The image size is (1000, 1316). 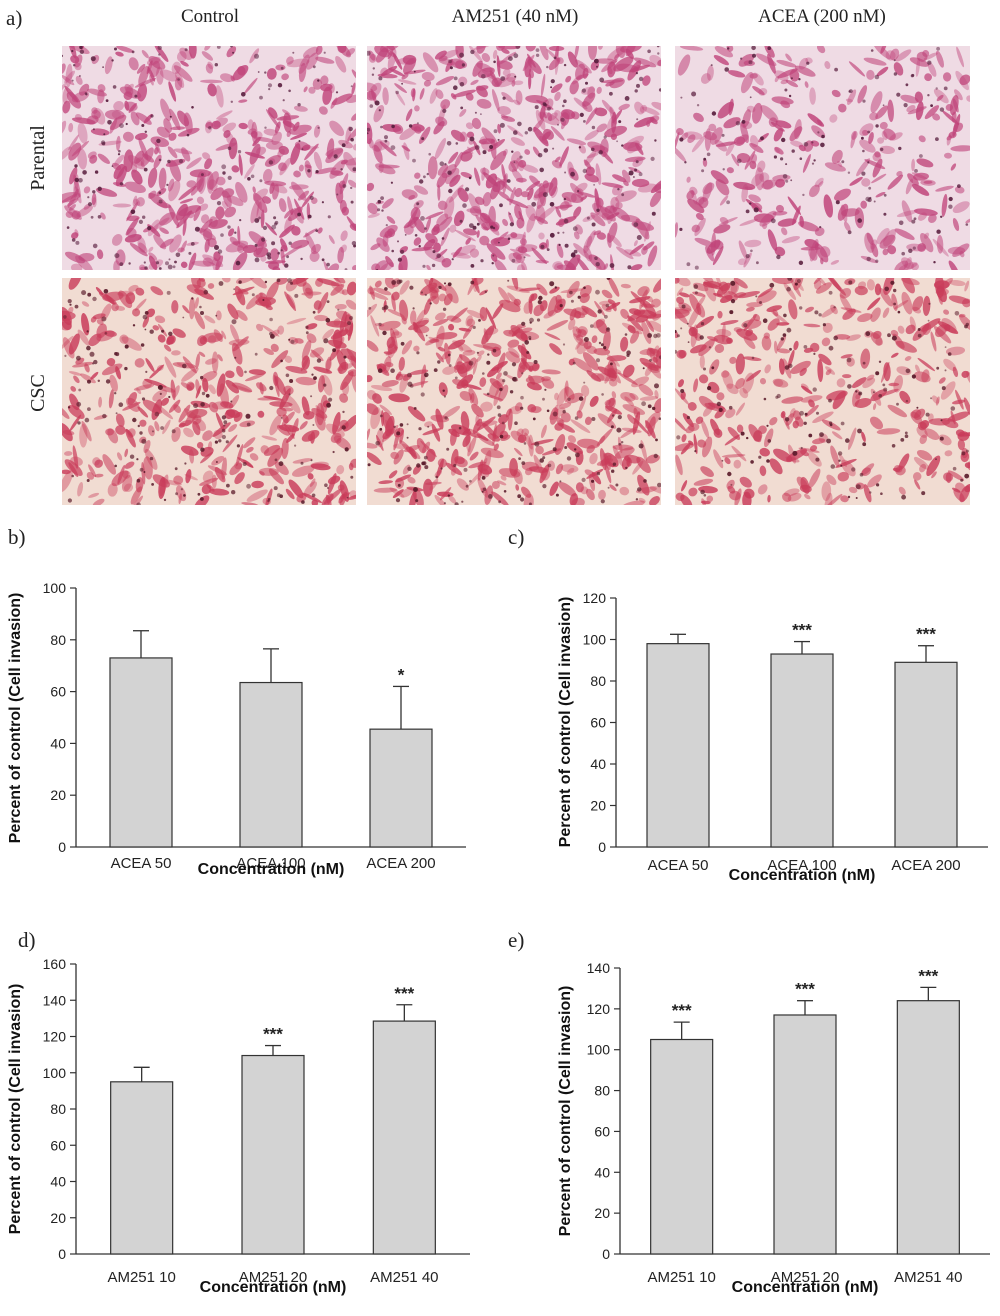 I want to click on panel-b-letter: b), so click(x=17, y=537).